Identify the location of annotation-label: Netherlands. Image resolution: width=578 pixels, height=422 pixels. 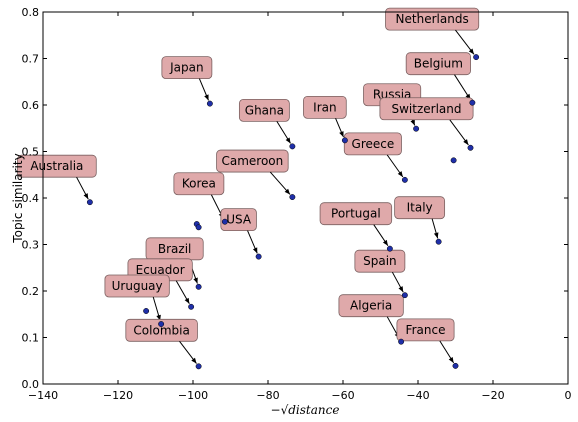
(432, 19).